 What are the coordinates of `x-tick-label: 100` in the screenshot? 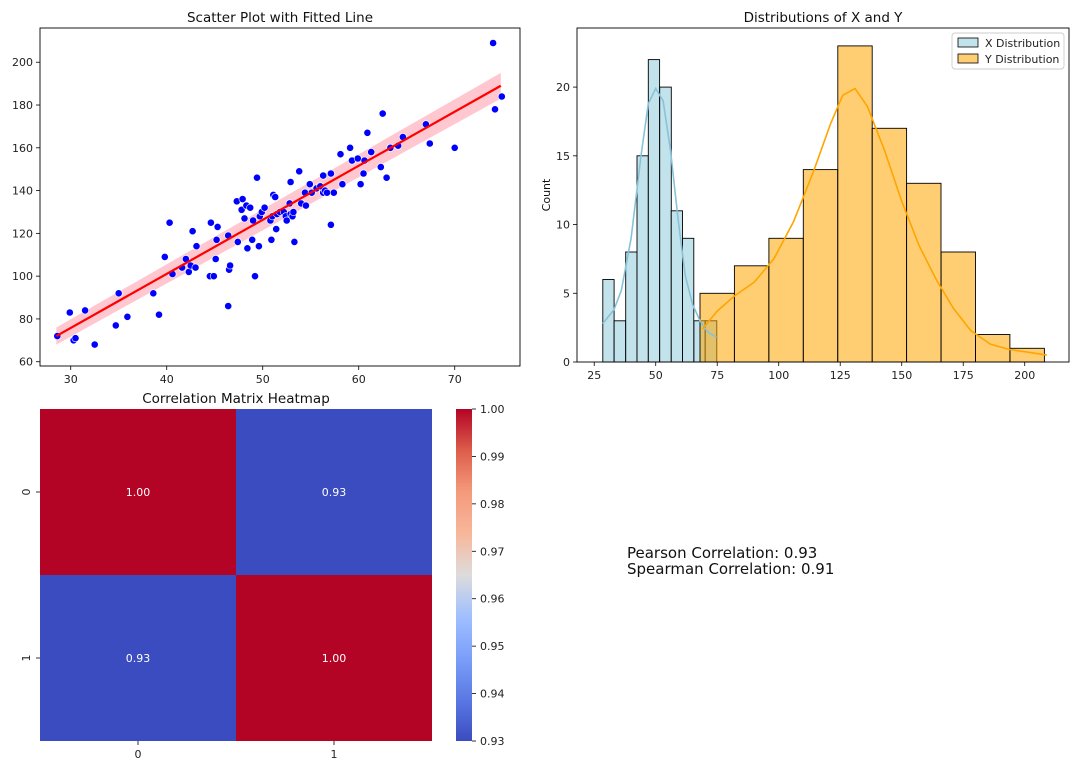 It's located at (778, 375).